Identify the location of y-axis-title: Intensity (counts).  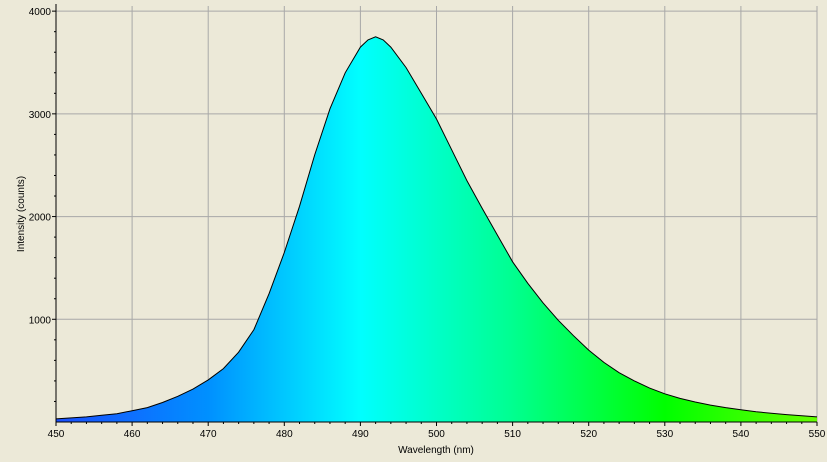
(21, 214).